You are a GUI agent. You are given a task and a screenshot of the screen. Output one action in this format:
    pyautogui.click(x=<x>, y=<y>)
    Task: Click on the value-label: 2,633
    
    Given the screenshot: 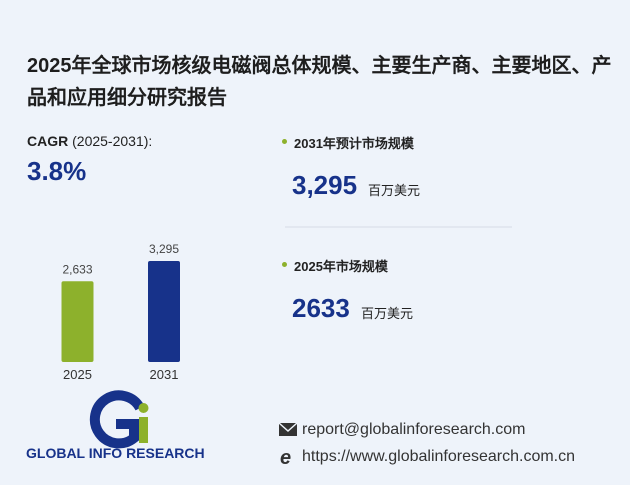 What is the action you would take?
    pyautogui.click(x=77, y=269)
    